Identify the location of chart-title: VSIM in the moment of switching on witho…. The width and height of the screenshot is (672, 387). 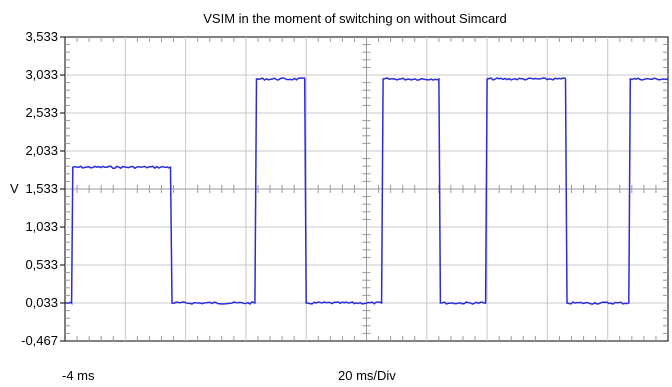
(354, 18).